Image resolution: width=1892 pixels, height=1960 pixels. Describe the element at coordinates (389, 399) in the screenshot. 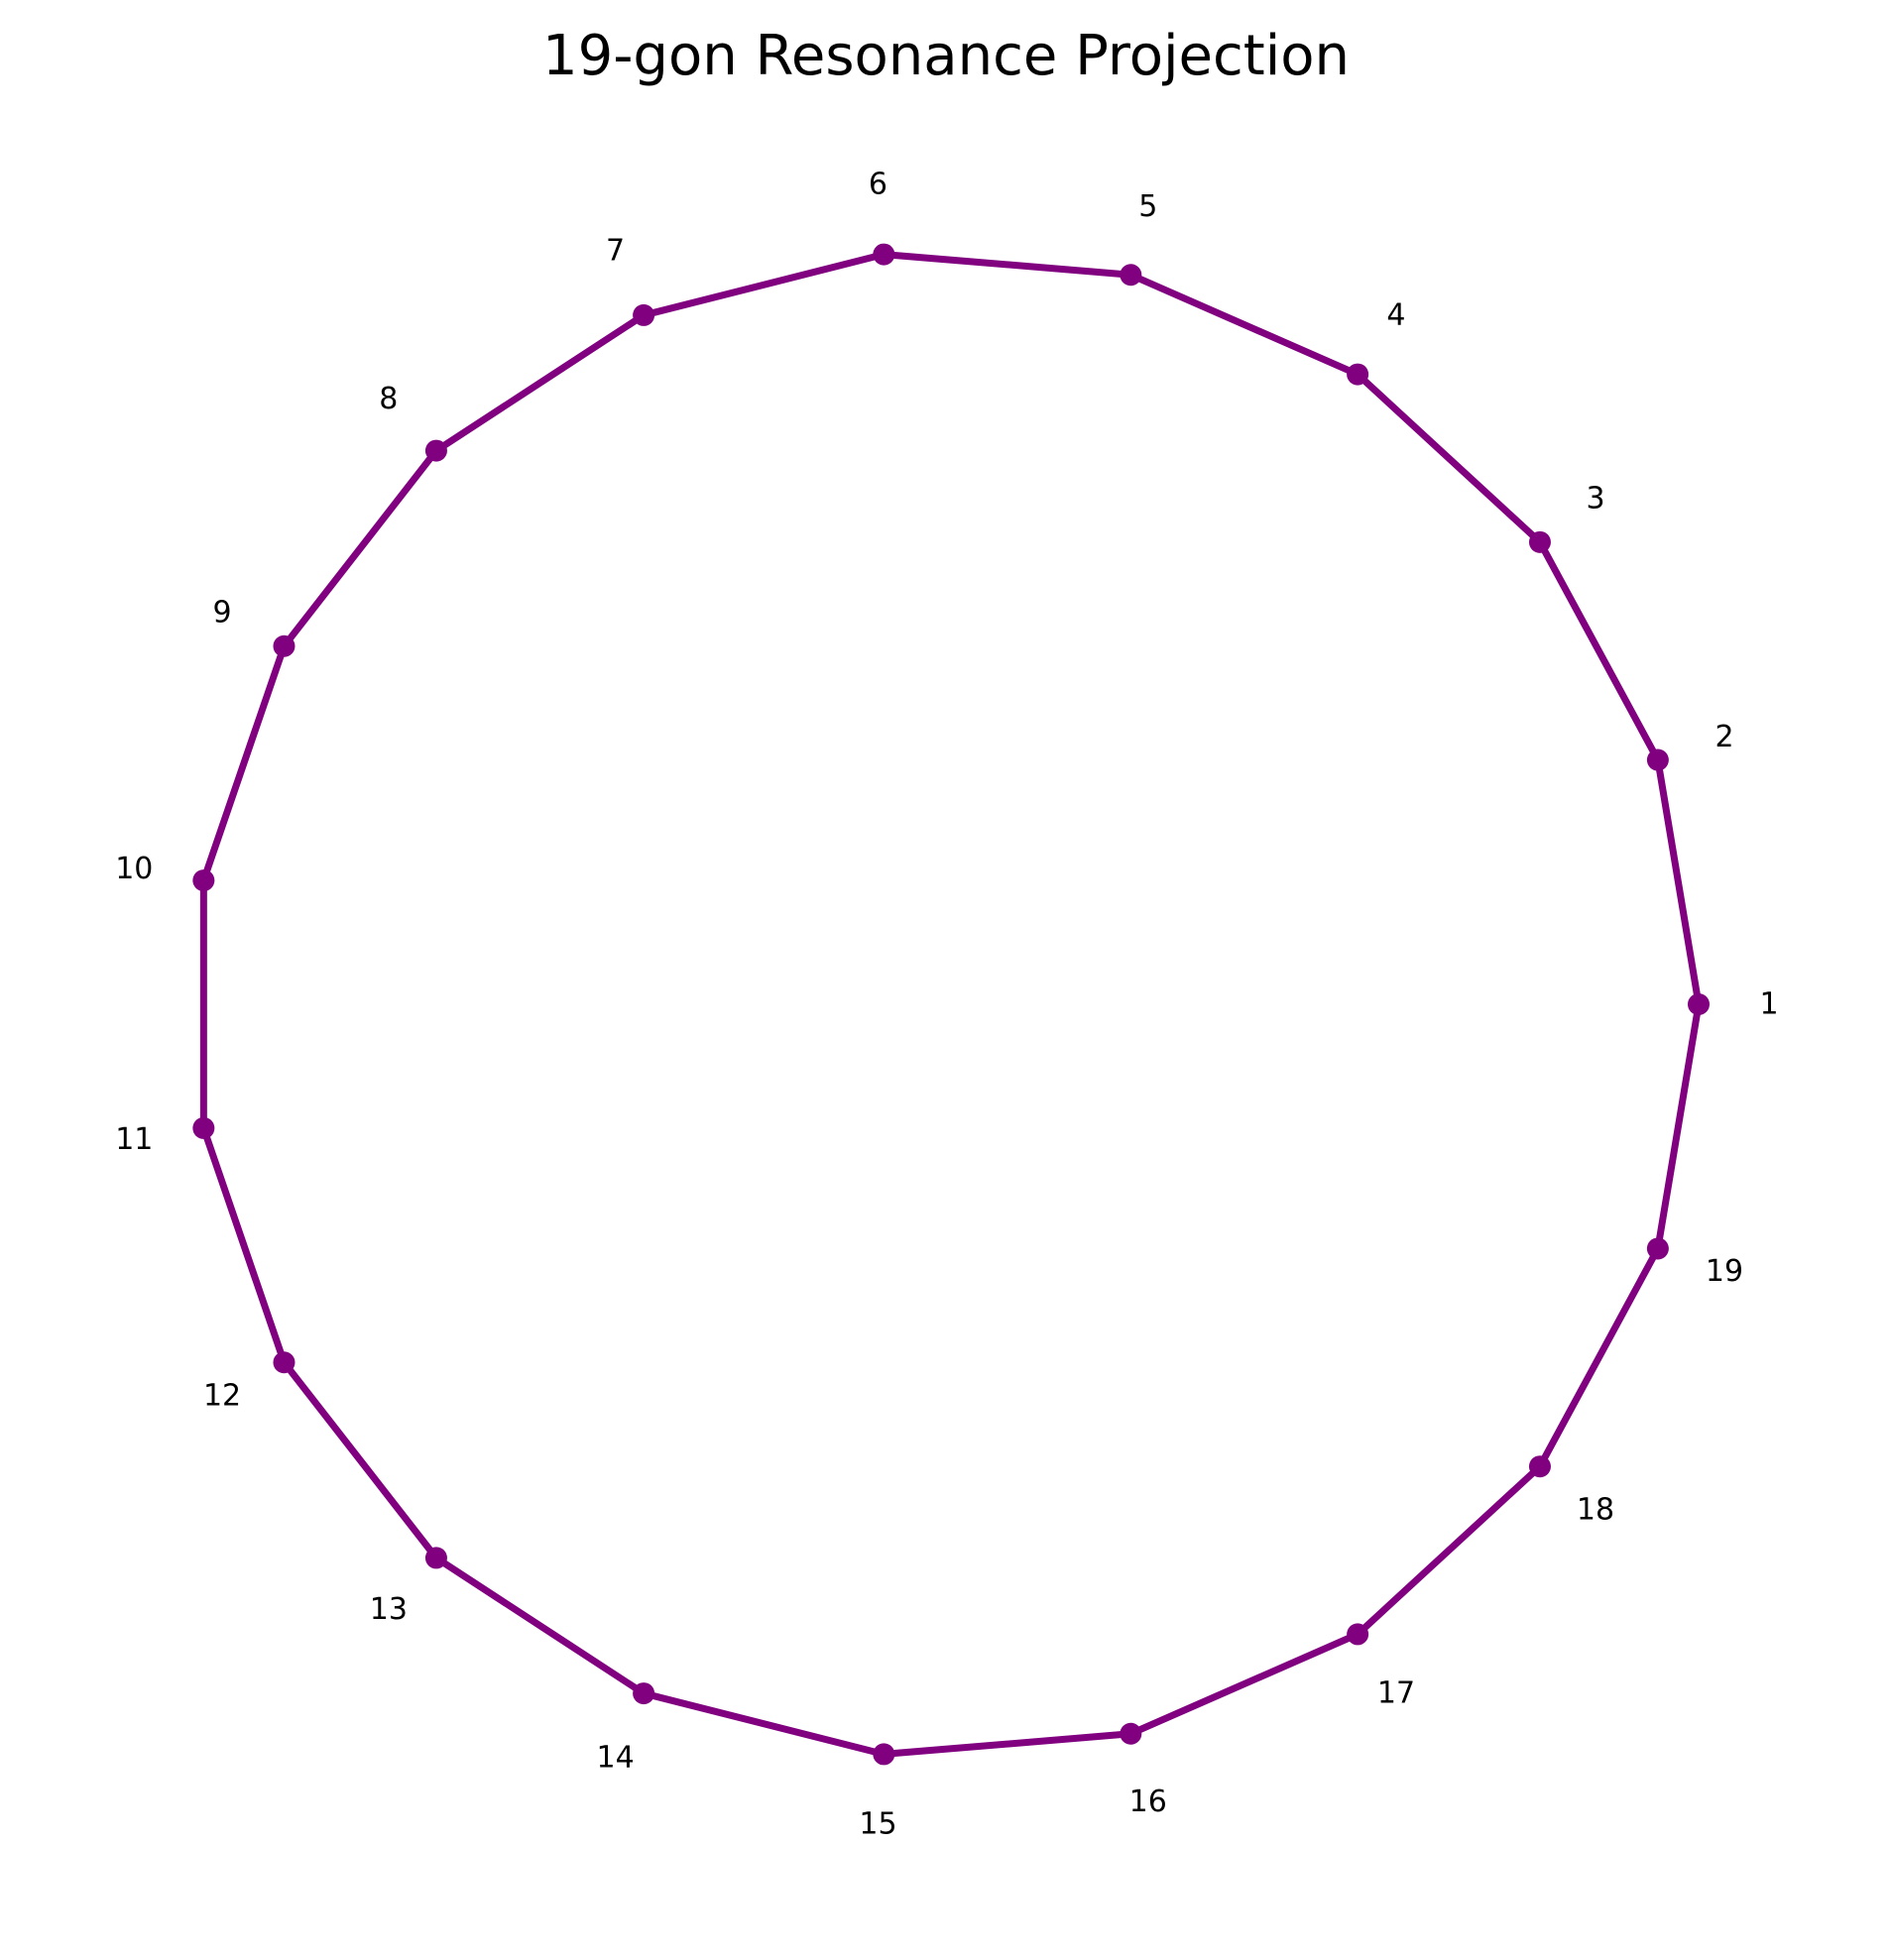

I see `vertex-label-8: 8` at that location.